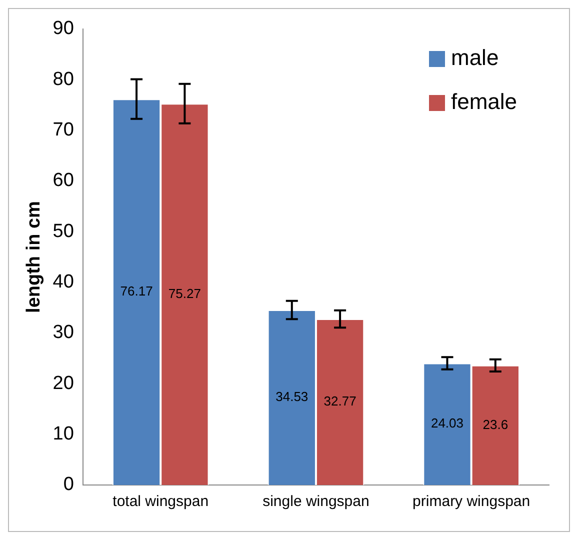  Describe the element at coordinates (63, 181) in the screenshot. I see `y-tick-label: 60` at that location.